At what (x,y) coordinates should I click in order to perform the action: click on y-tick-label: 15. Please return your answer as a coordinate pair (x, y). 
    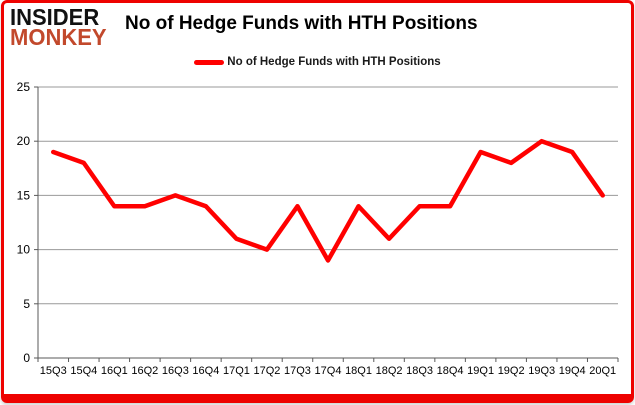
    Looking at the image, I should click on (24, 195).